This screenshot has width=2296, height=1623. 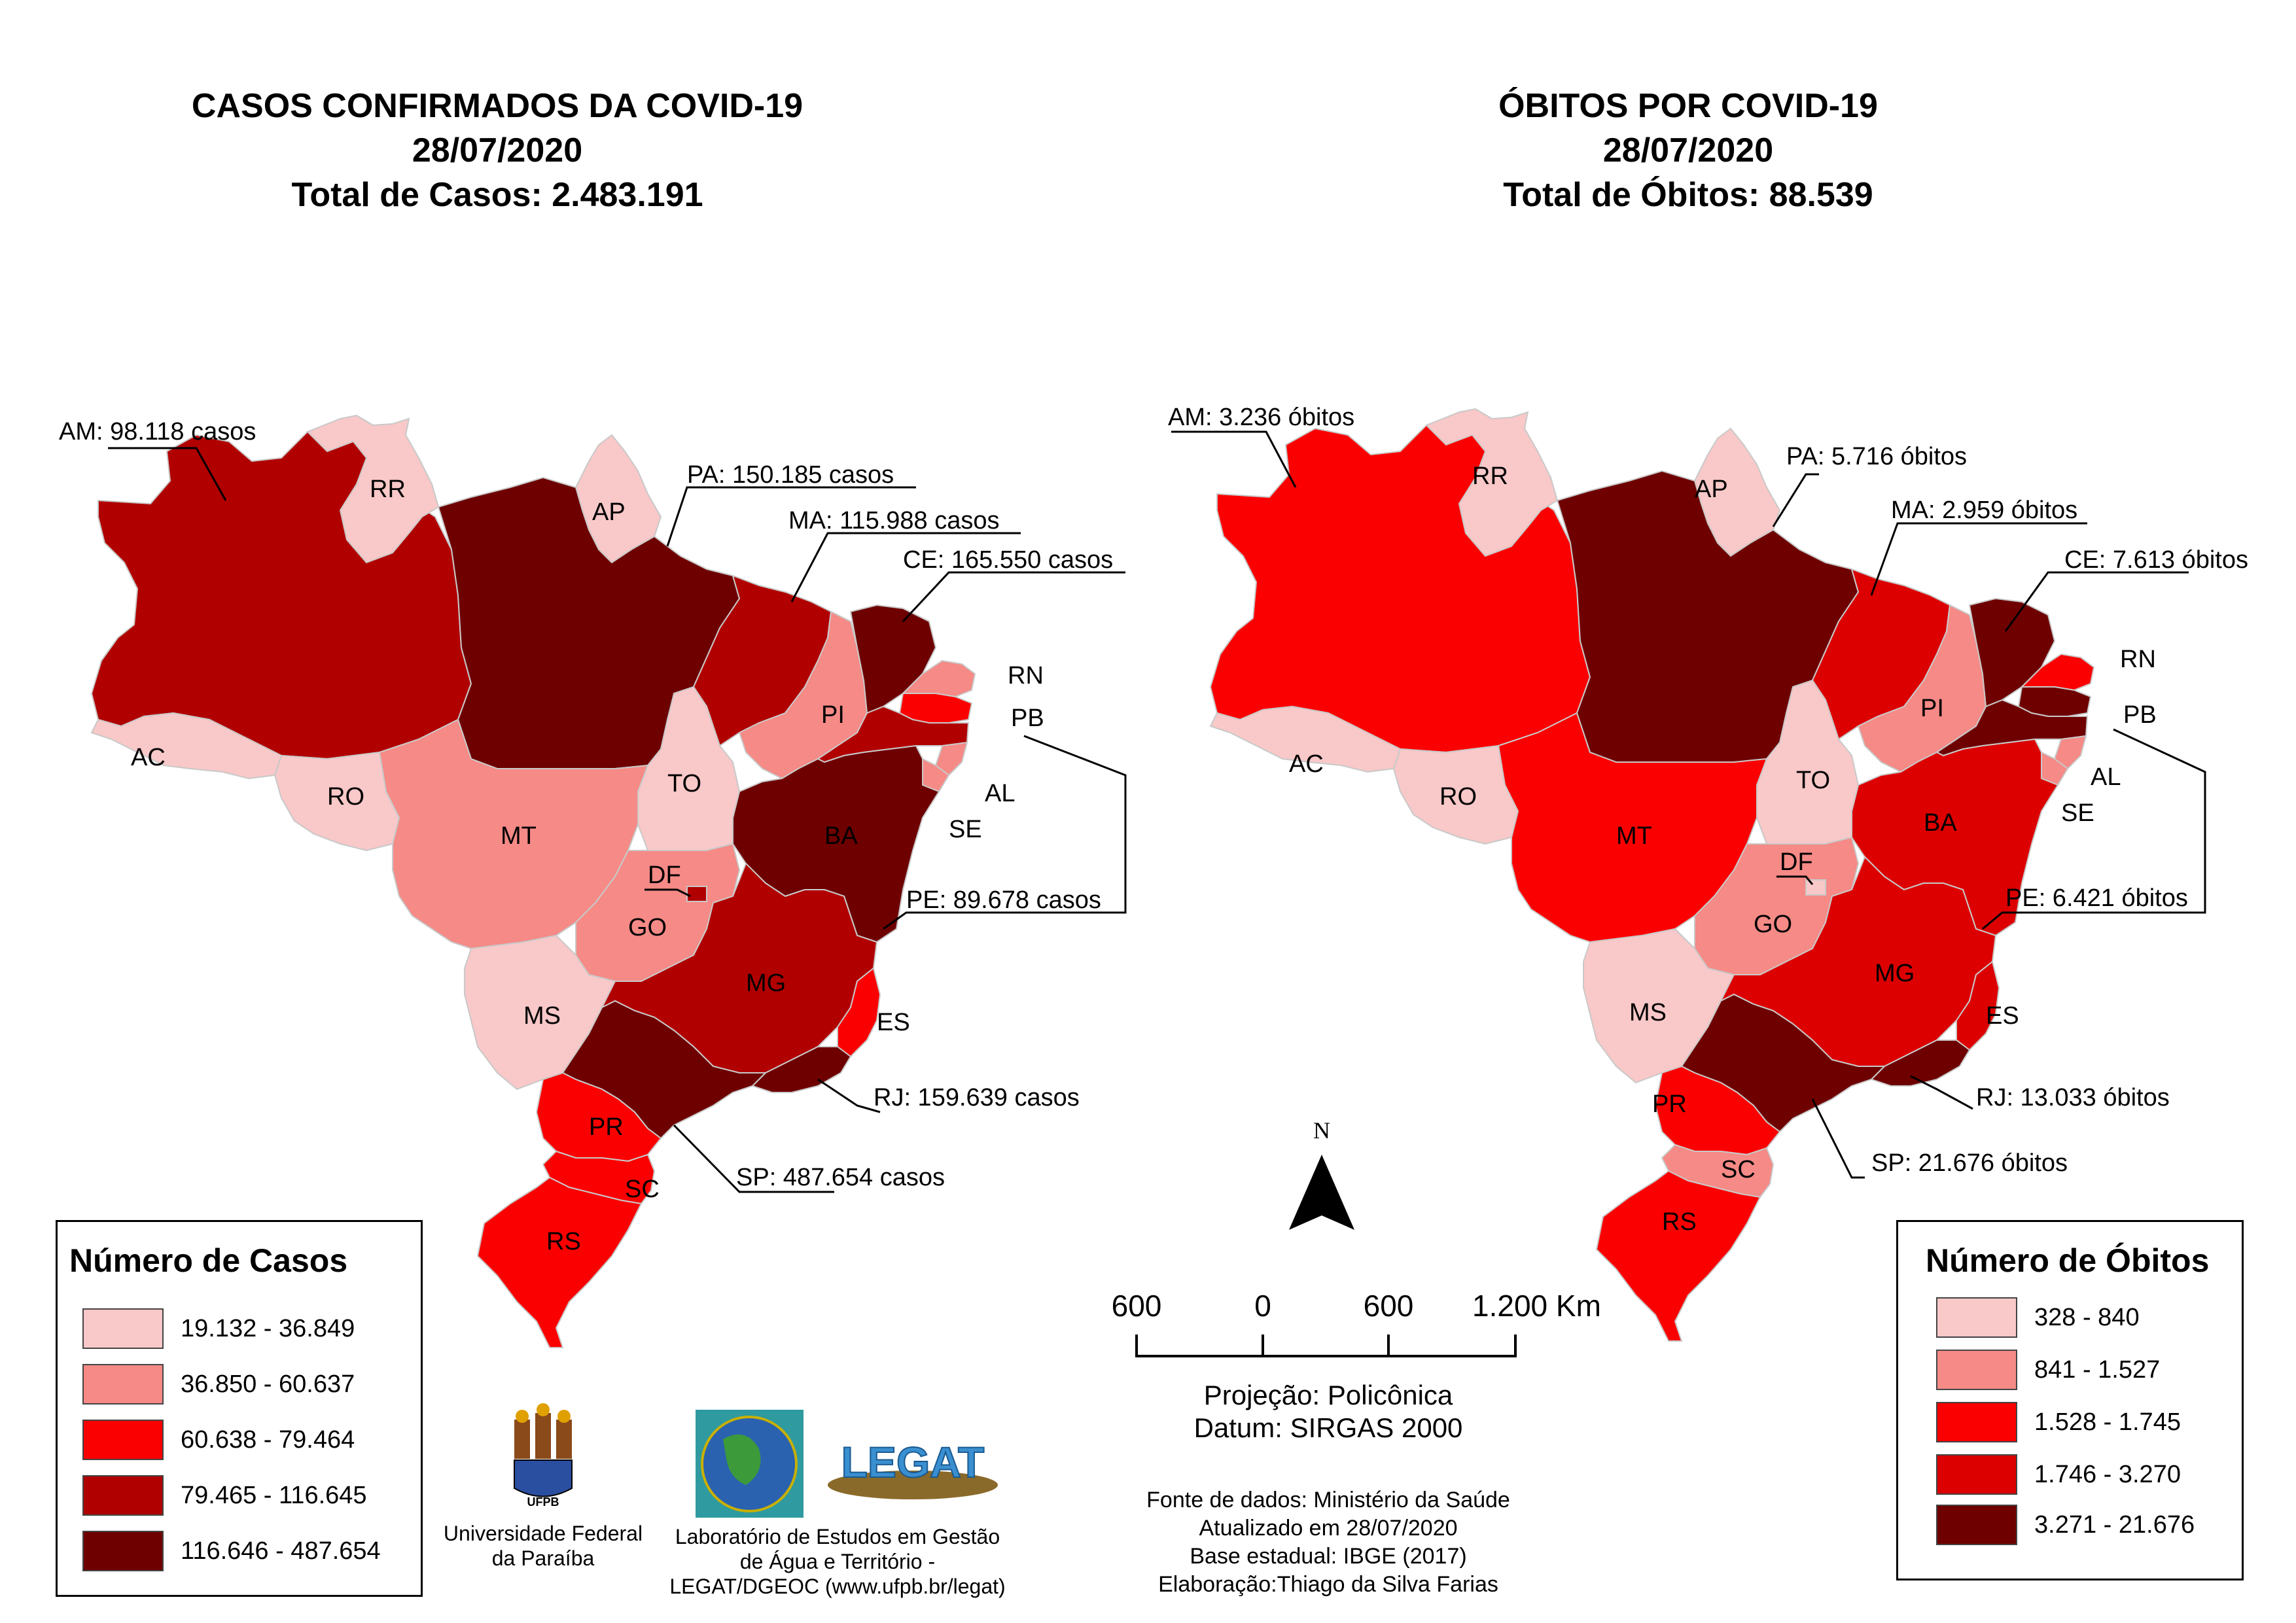 What do you see at coordinates (750, 1464) in the screenshot?
I see `dgeoc-logo` at bounding box center [750, 1464].